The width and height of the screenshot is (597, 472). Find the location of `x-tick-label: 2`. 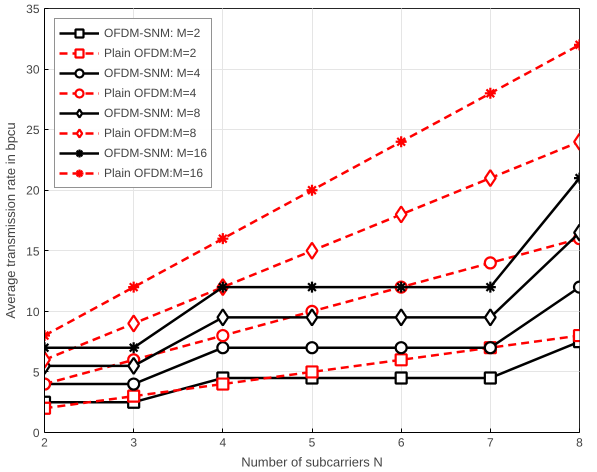

x-tick-label: 2 is located at coordinates (44, 443).